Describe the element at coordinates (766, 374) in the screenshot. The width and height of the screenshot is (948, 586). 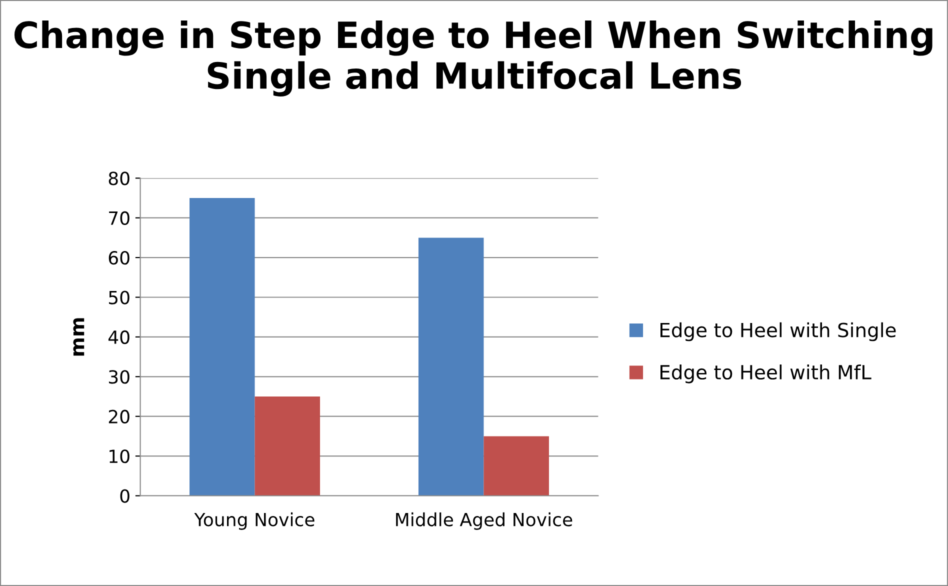
I see `legend-label: Edge to Heel with MfL` at that location.